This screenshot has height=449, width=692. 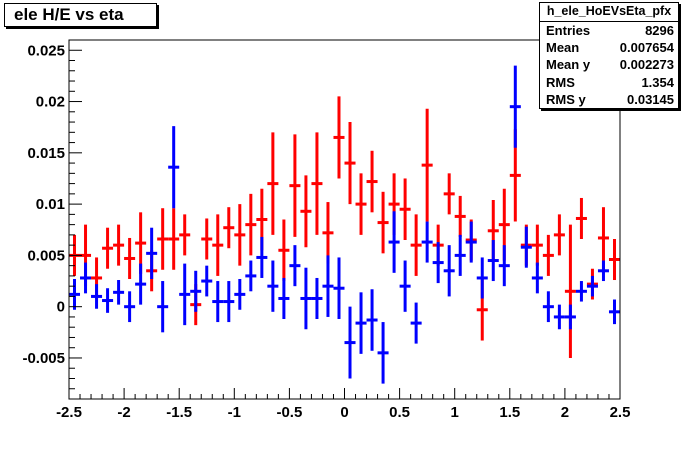 I want to click on x-tick-label: 2.5, so click(x=620, y=412).